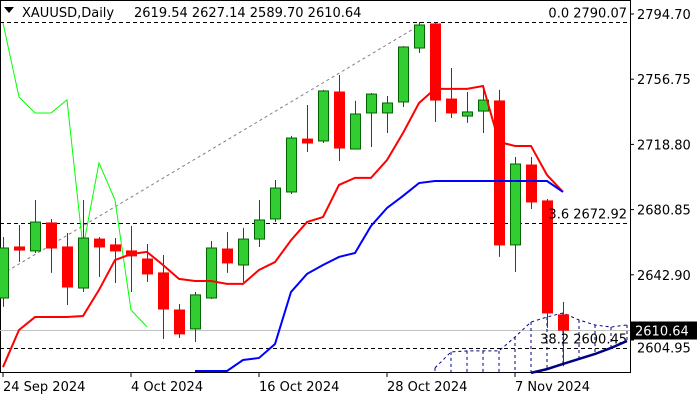 The height and width of the screenshot is (400, 700). What do you see at coordinates (587, 215) in the screenshot?
I see `fibonacci-level-label: 3.6 2672.92` at bounding box center [587, 215].